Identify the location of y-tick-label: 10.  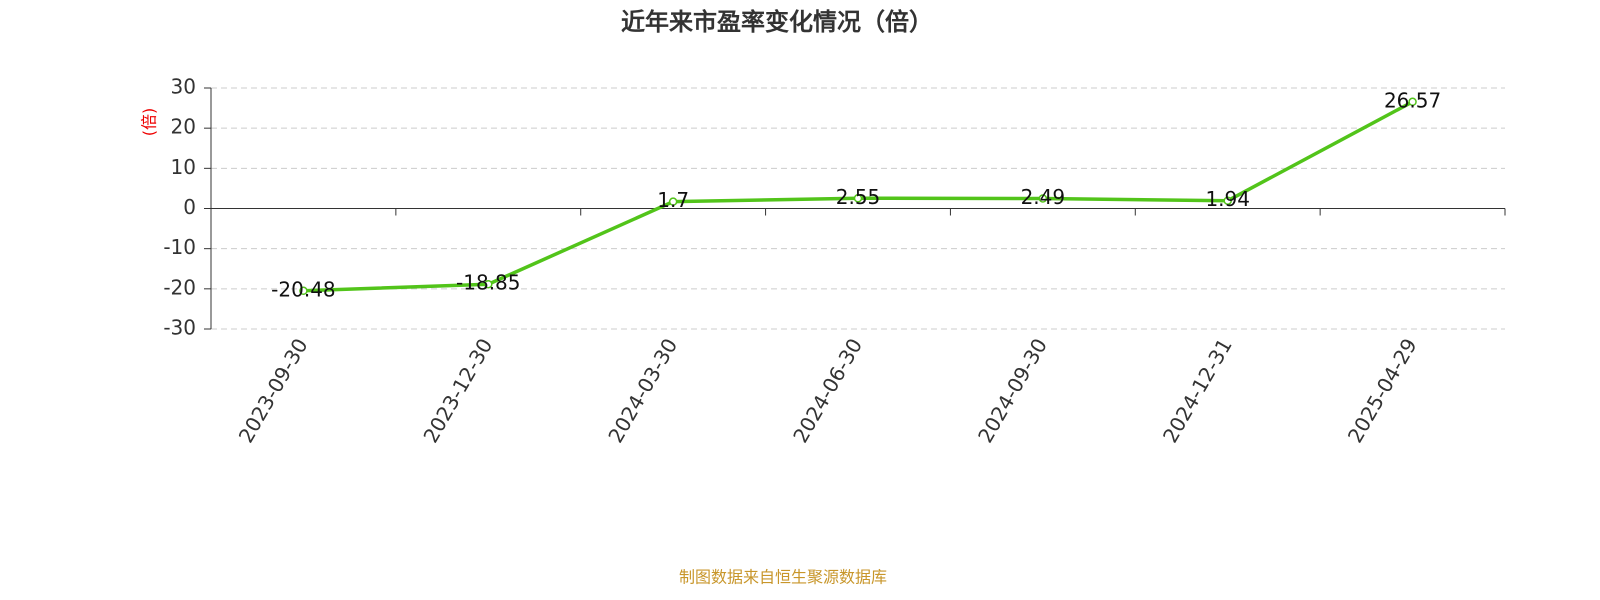
(183, 167).